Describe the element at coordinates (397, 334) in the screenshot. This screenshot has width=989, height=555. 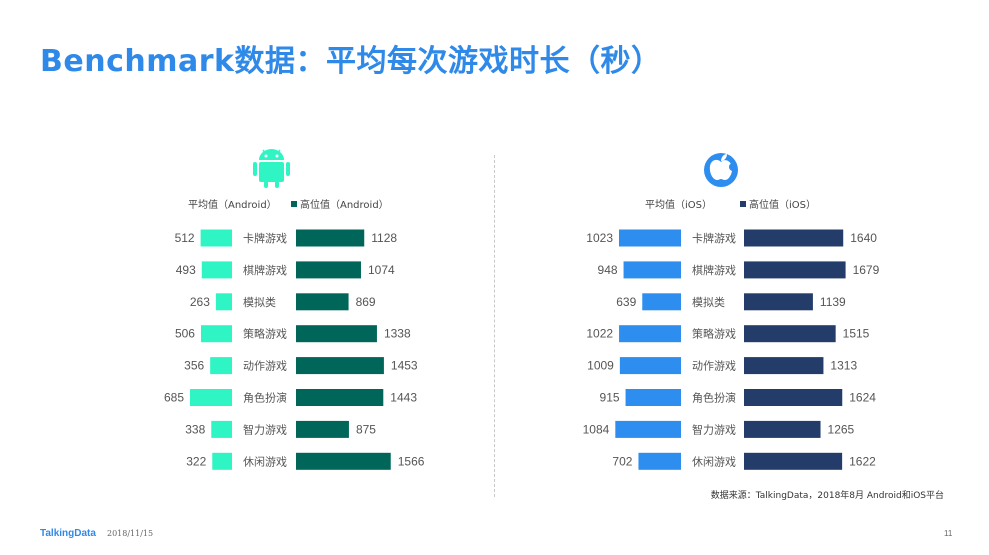
I see `label-high-3: 1338` at that location.